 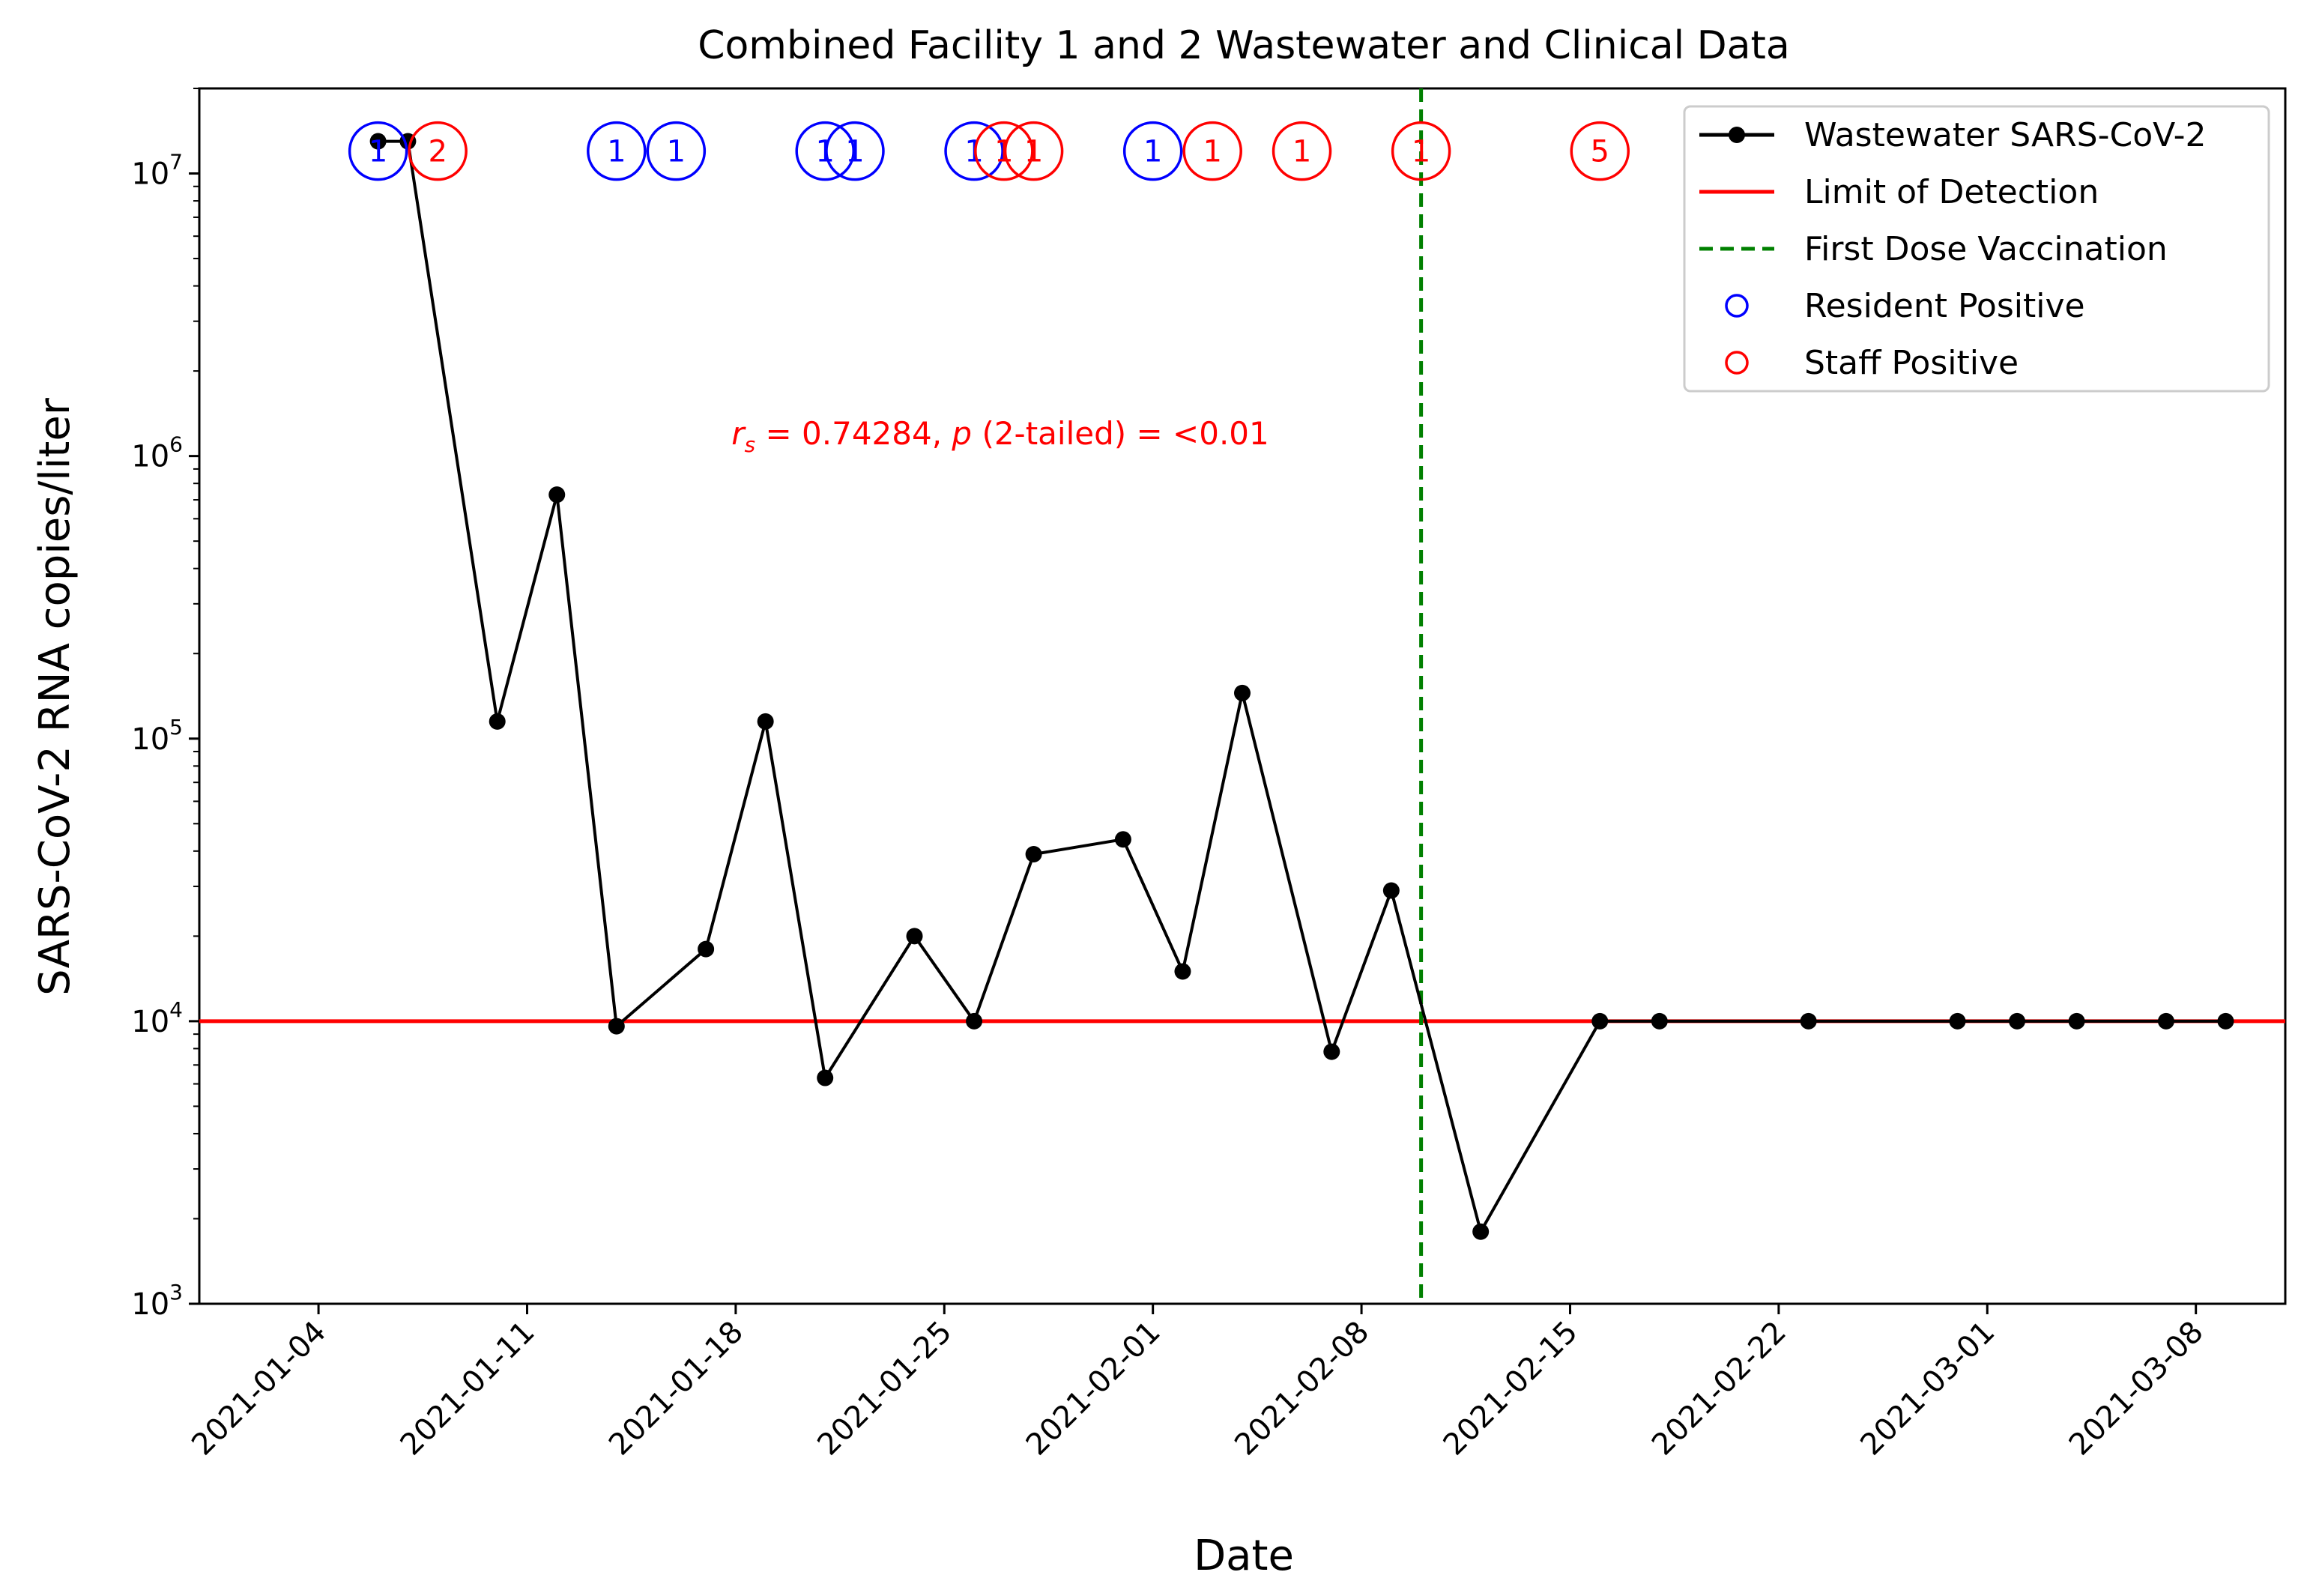 I want to click on x-tick-label: 2021-02-15, so click(x=1511, y=1389).